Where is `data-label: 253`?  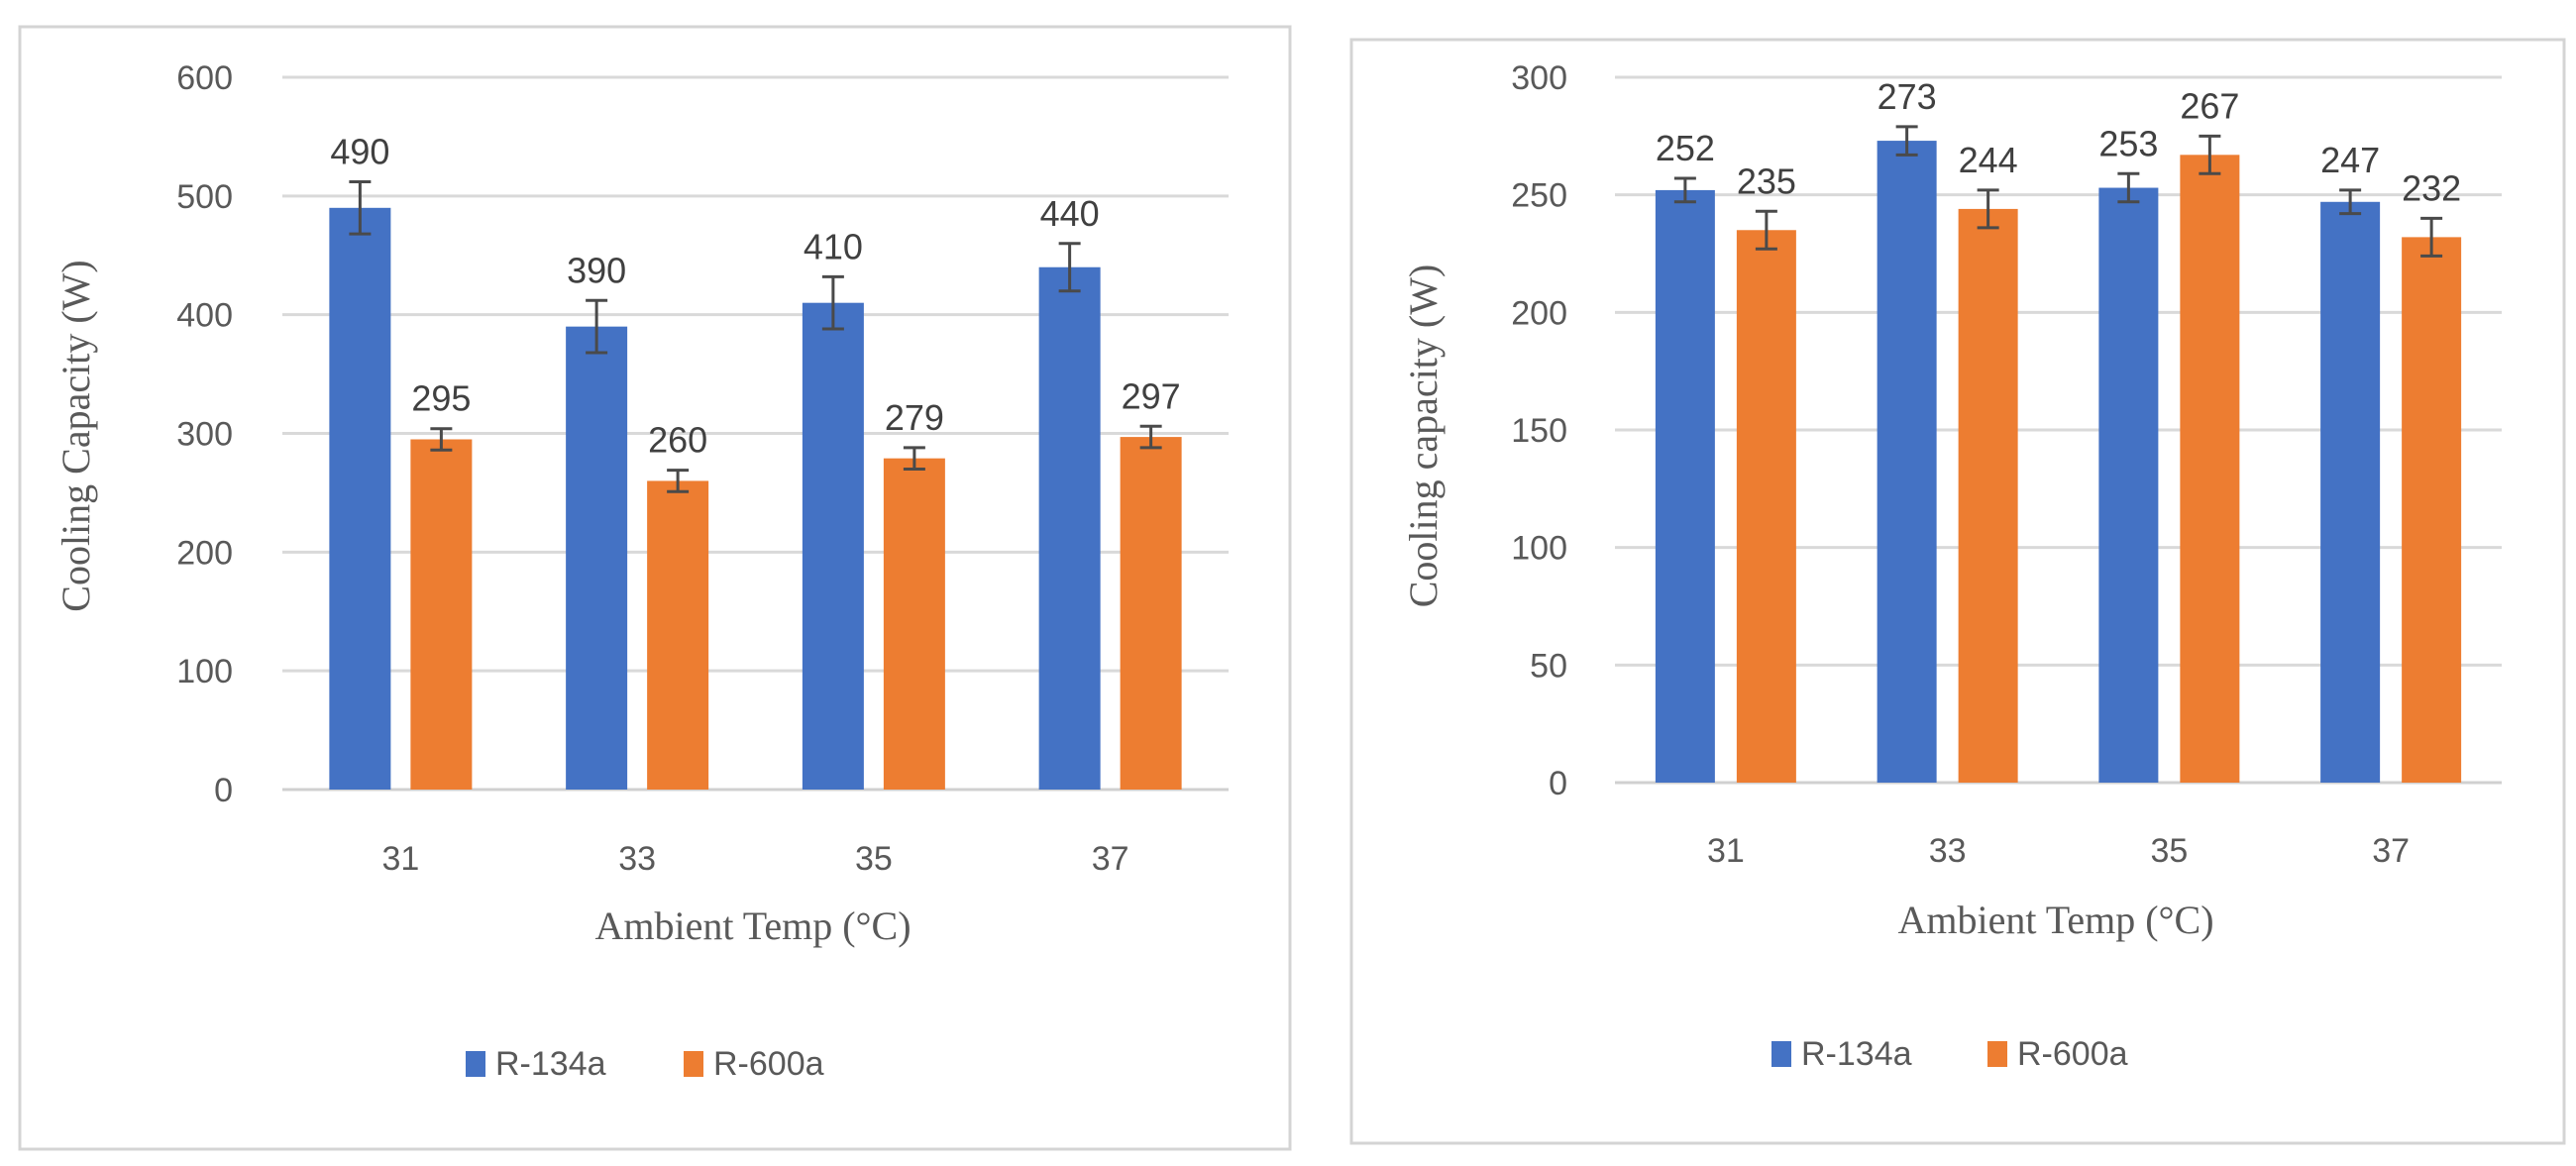 data-label: 253 is located at coordinates (2128, 143).